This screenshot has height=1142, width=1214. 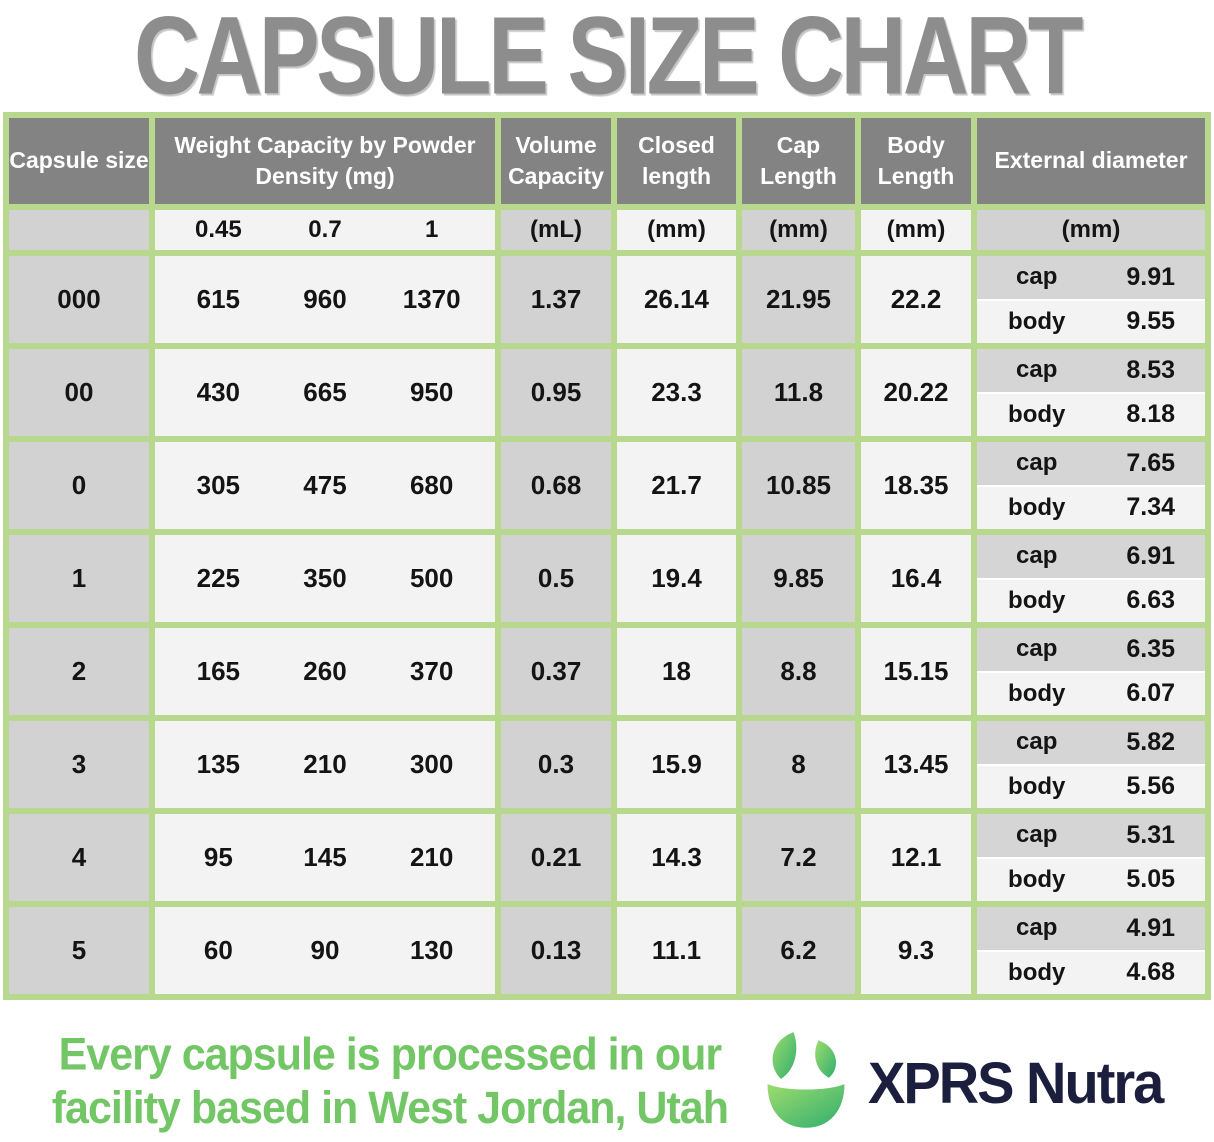 What do you see at coordinates (676, 230) in the screenshot?
I see `units-closed: (mm)` at bounding box center [676, 230].